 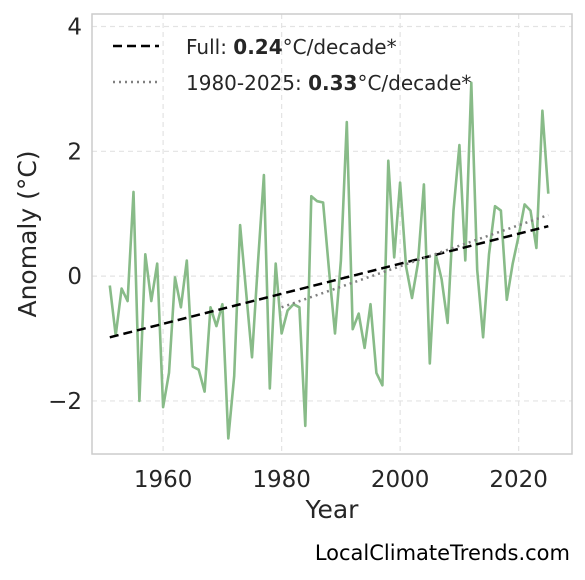 I want to click on legend-recent-value: 0.33, so click(x=332, y=83).